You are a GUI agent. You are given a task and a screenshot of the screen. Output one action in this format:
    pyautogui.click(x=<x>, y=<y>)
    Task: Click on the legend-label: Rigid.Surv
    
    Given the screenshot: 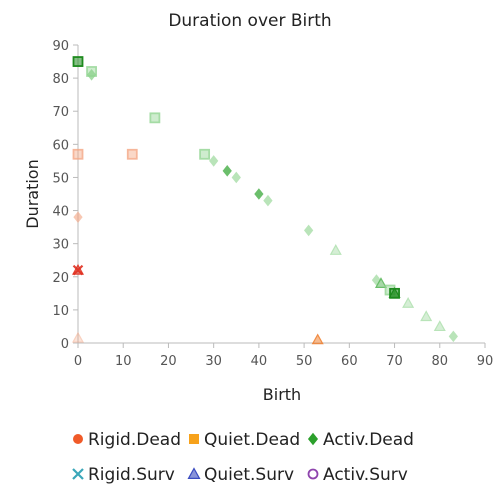 What is the action you would take?
    pyautogui.click(x=131, y=475)
    